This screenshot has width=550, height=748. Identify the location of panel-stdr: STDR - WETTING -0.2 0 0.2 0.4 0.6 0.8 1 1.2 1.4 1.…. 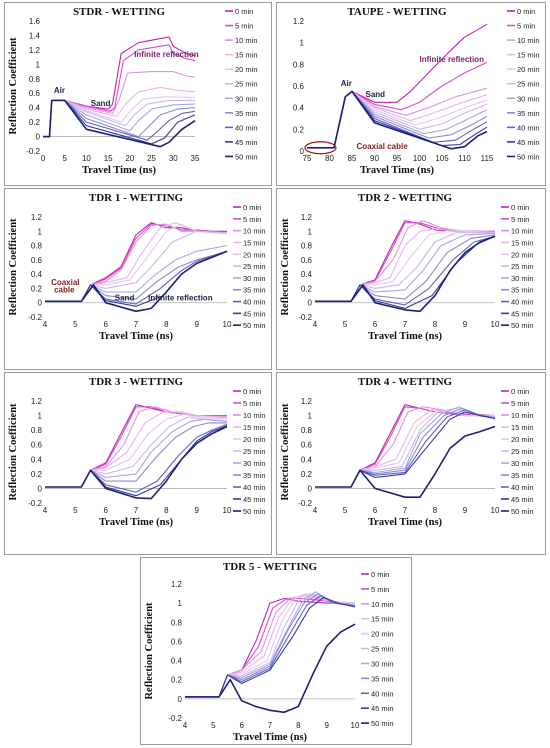
(138, 94).